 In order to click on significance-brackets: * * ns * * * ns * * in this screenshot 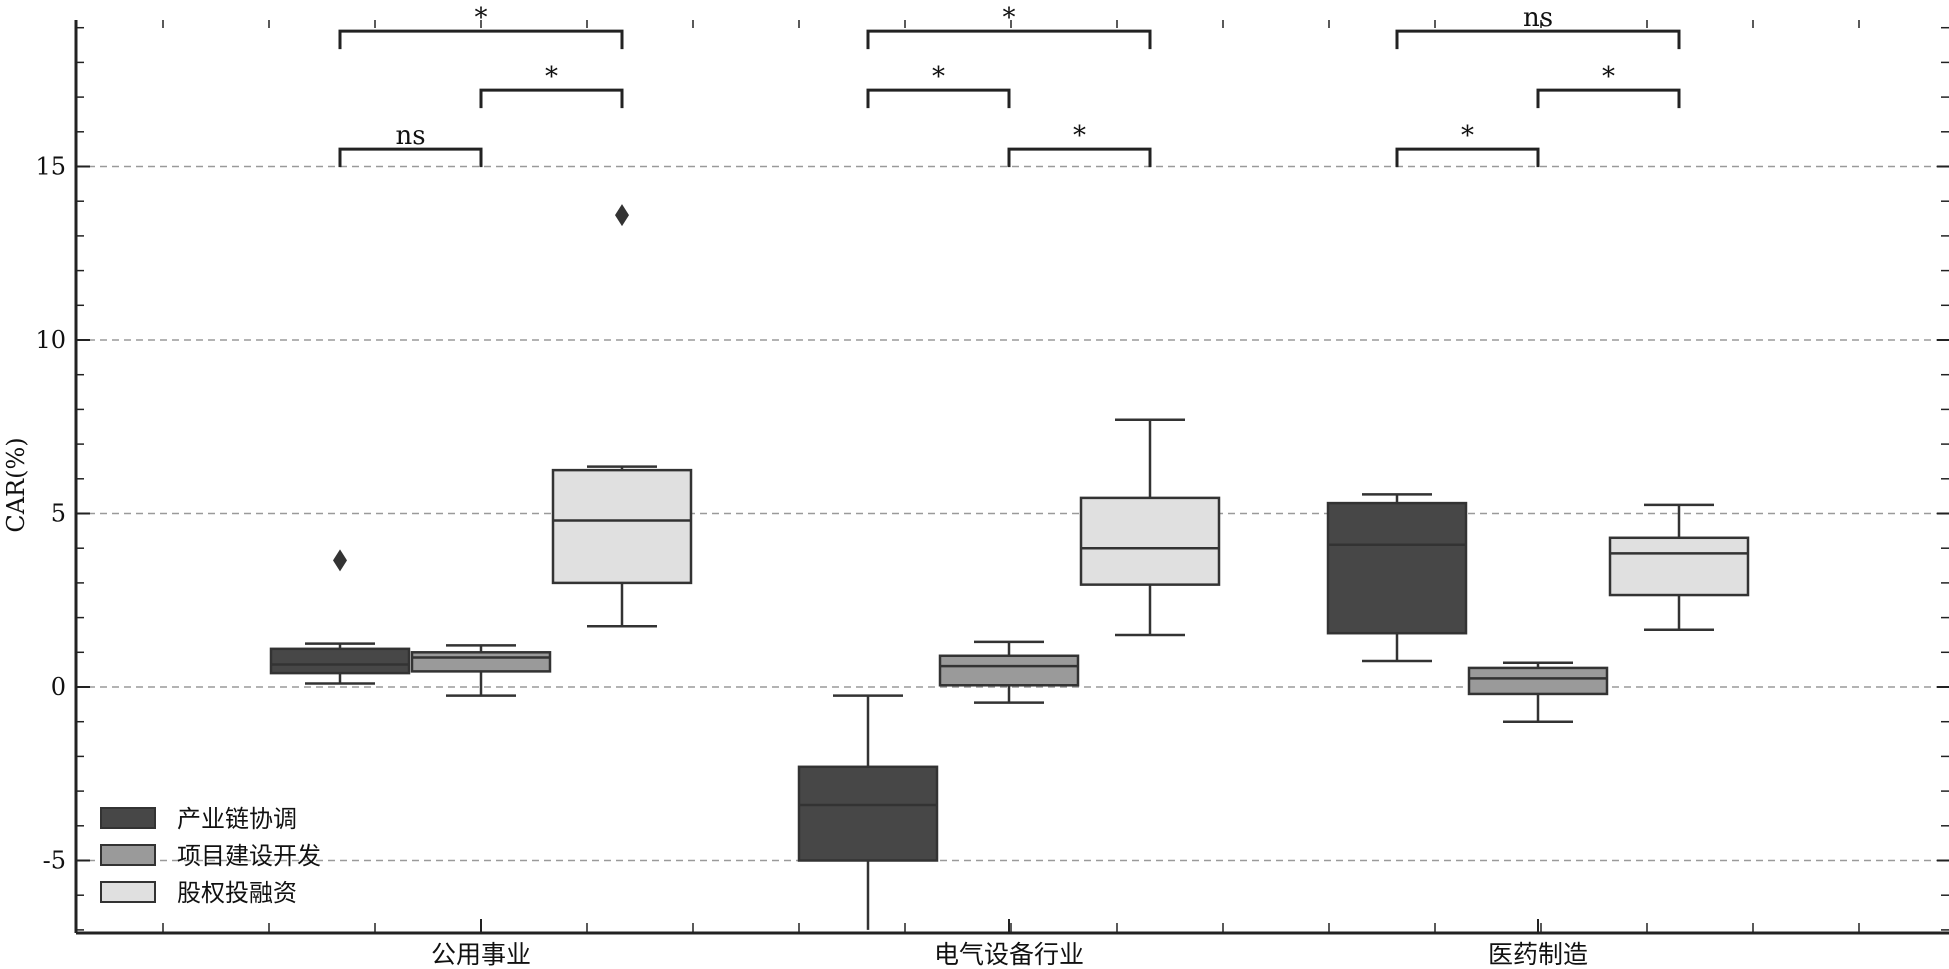, I will do `click(1009, 85)`.